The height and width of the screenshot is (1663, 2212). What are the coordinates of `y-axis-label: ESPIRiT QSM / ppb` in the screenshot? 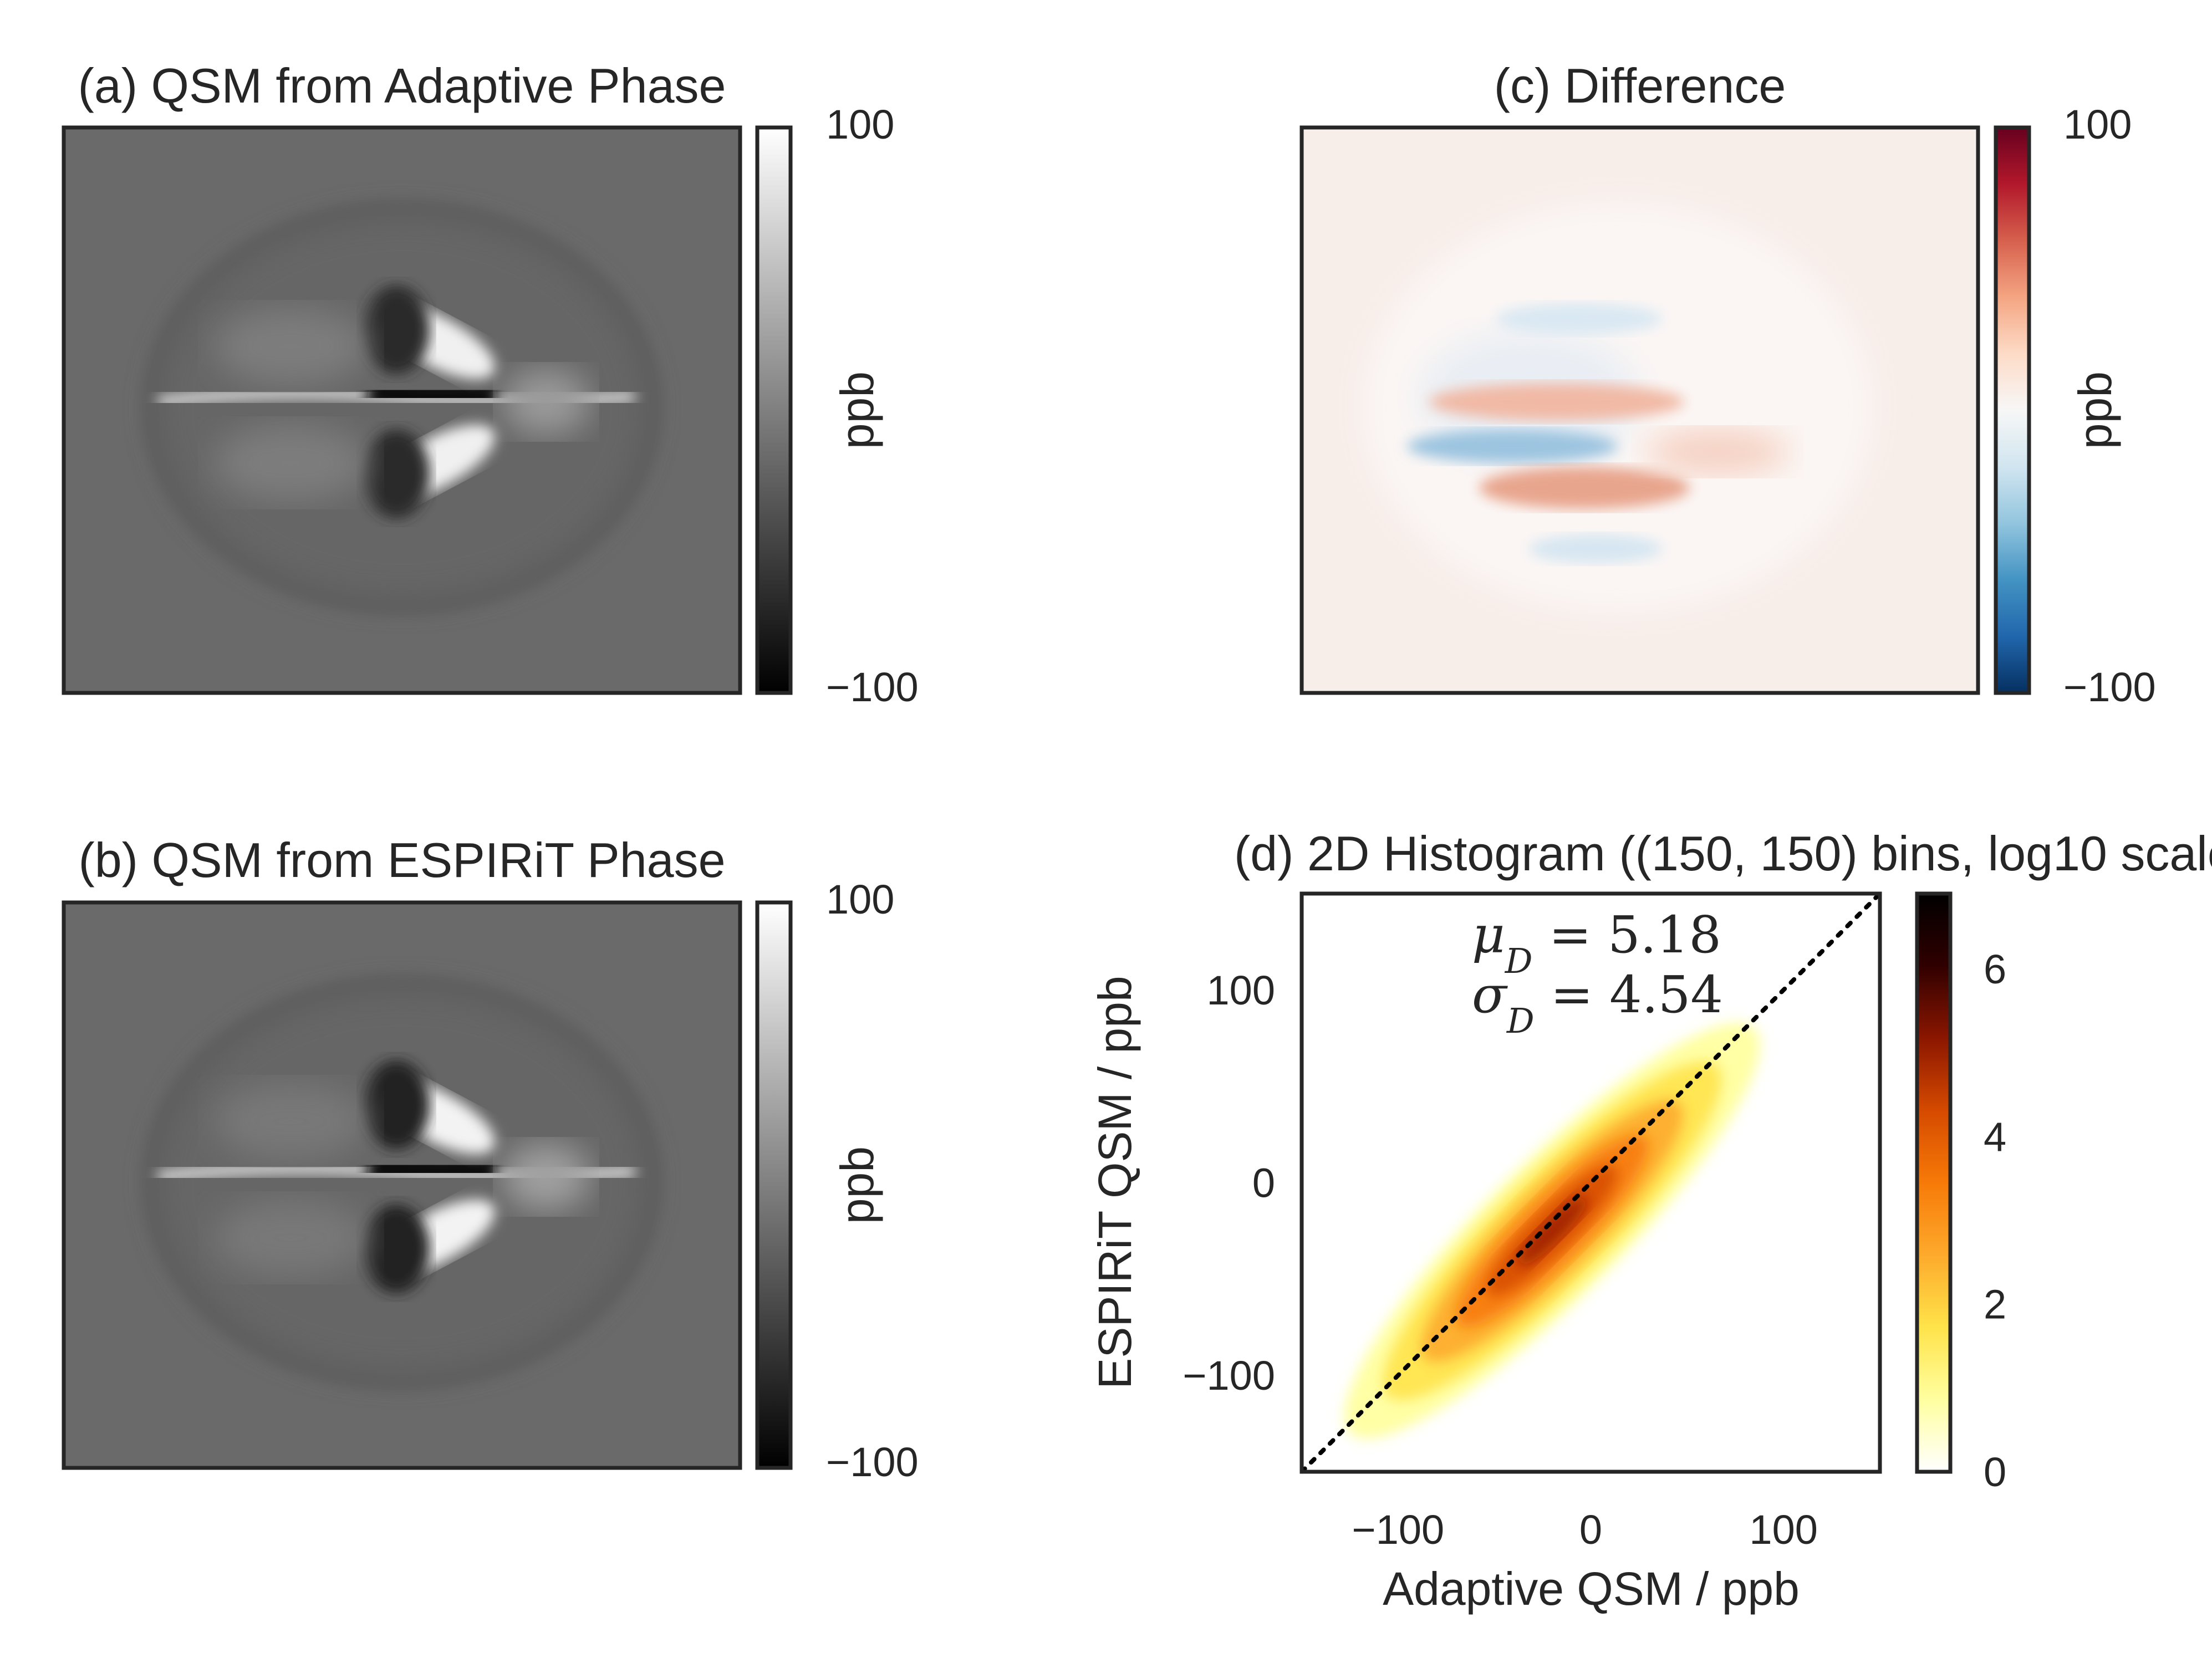 It's located at (1115, 1182).